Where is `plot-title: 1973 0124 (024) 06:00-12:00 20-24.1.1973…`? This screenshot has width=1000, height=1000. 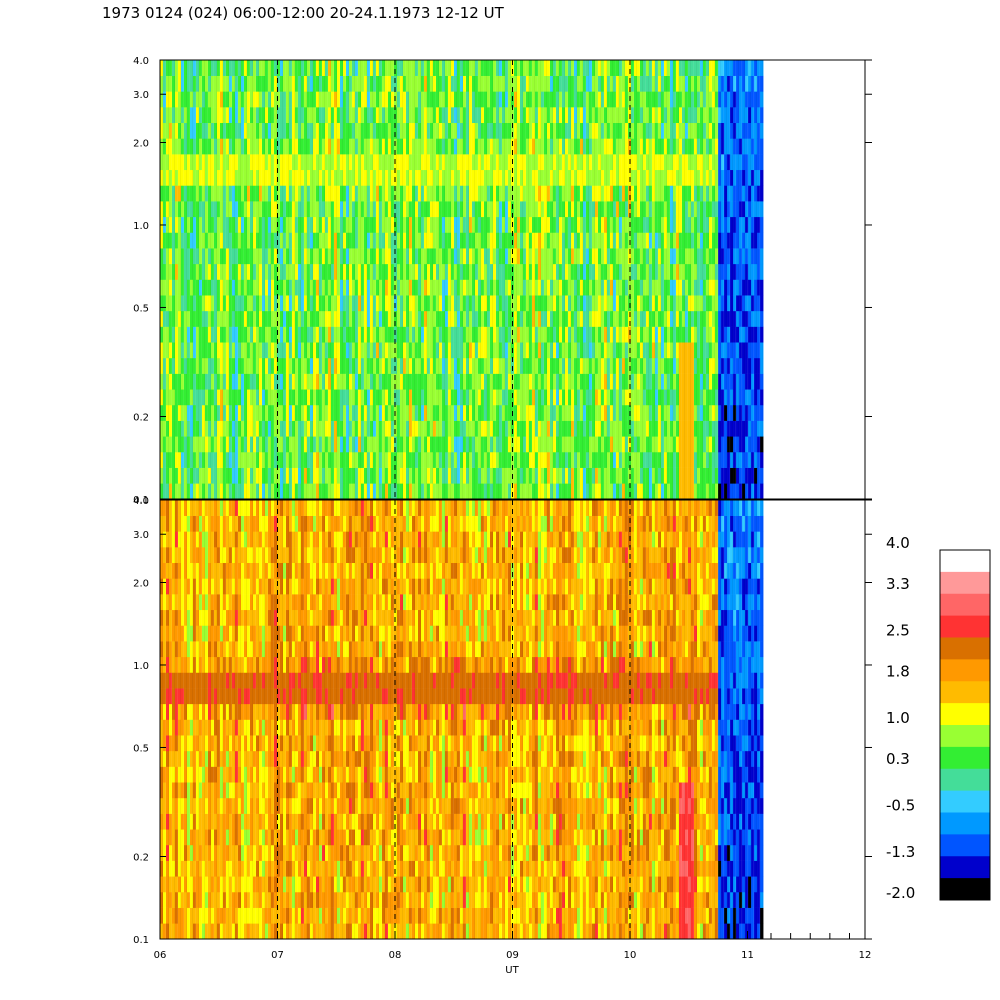 plot-title: 1973 0124 (024) 06:00-12:00 20-24.1.1973… is located at coordinates (303, 13).